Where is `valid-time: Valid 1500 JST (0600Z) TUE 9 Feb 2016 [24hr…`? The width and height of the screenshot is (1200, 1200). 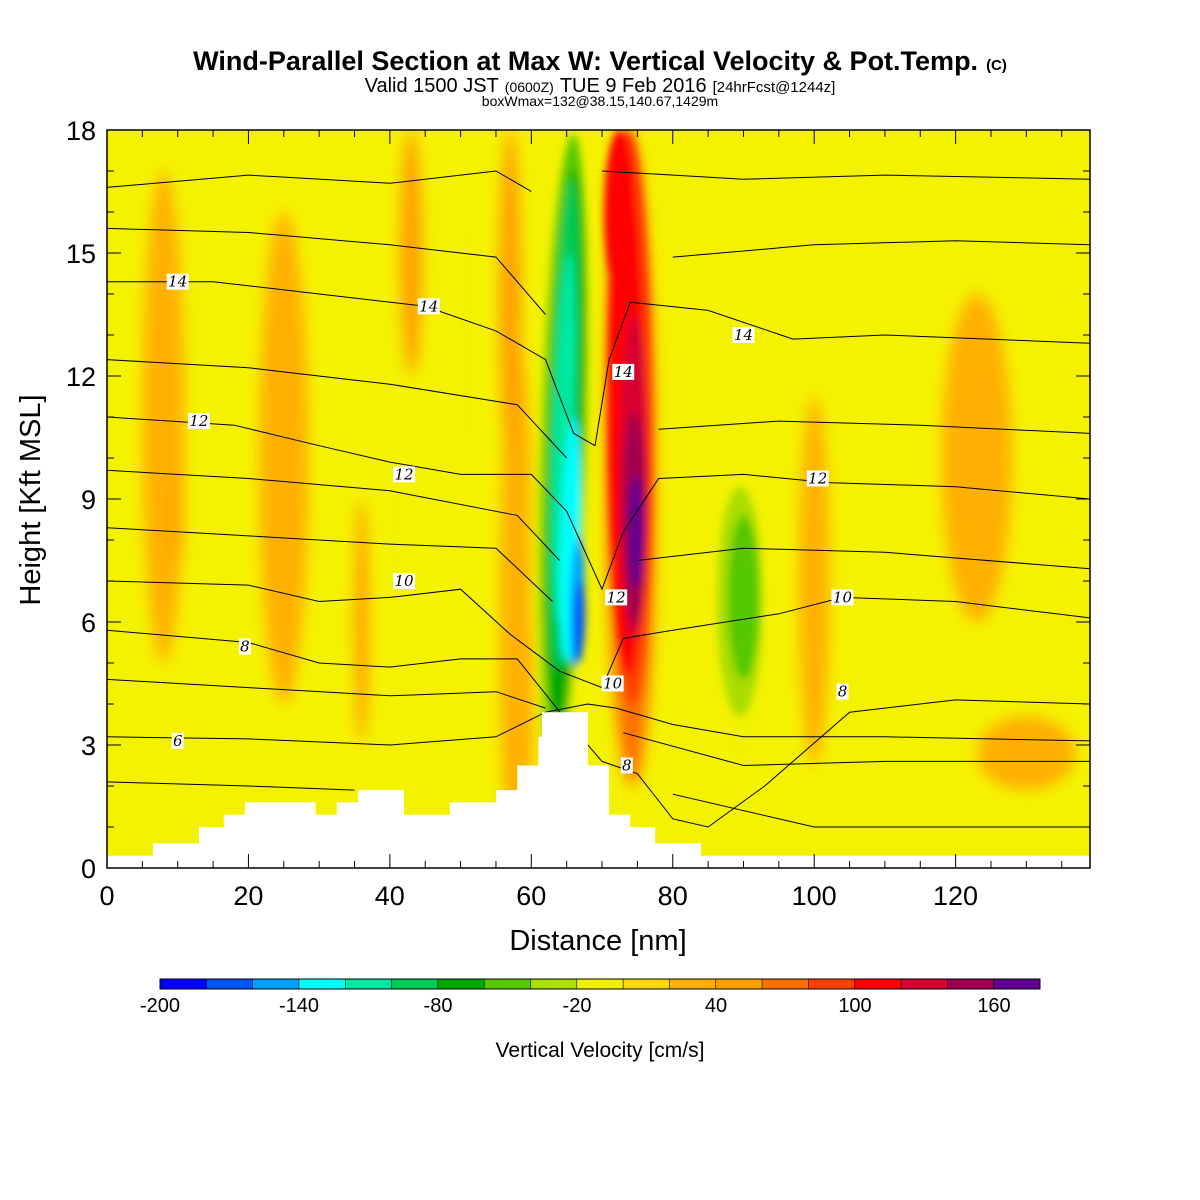
valid-time: Valid 1500 JST (0600Z) TUE 9 Feb 2016 [24hr… is located at coordinates (600, 86).